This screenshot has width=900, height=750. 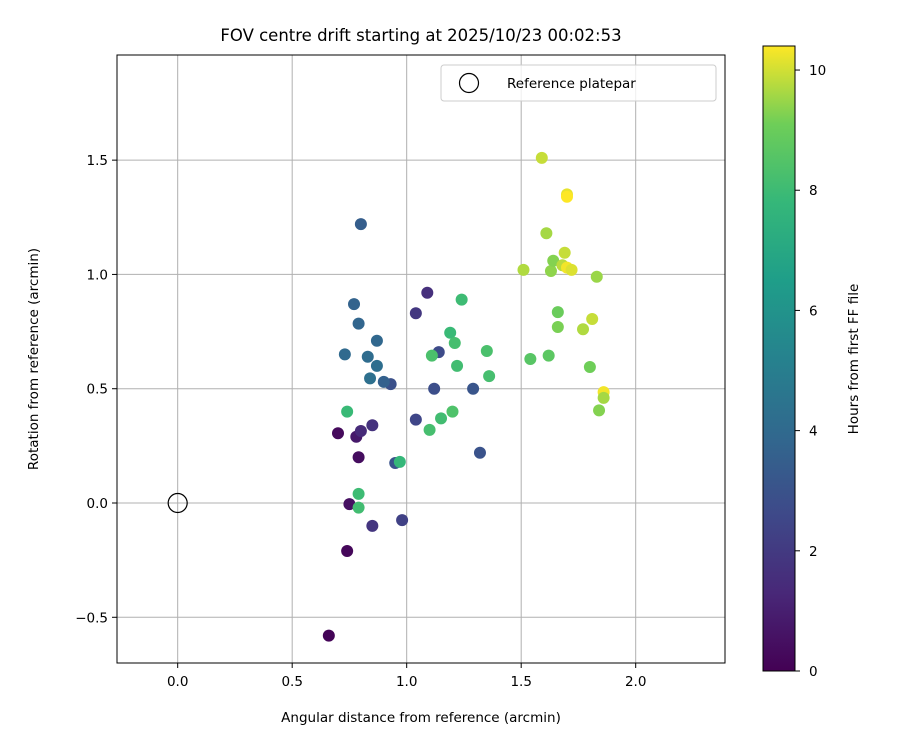 What do you see at coordinates (97, 275) in the screenshot?
I see `y-tick-label: 1.0` at bounding box center [97, 275].